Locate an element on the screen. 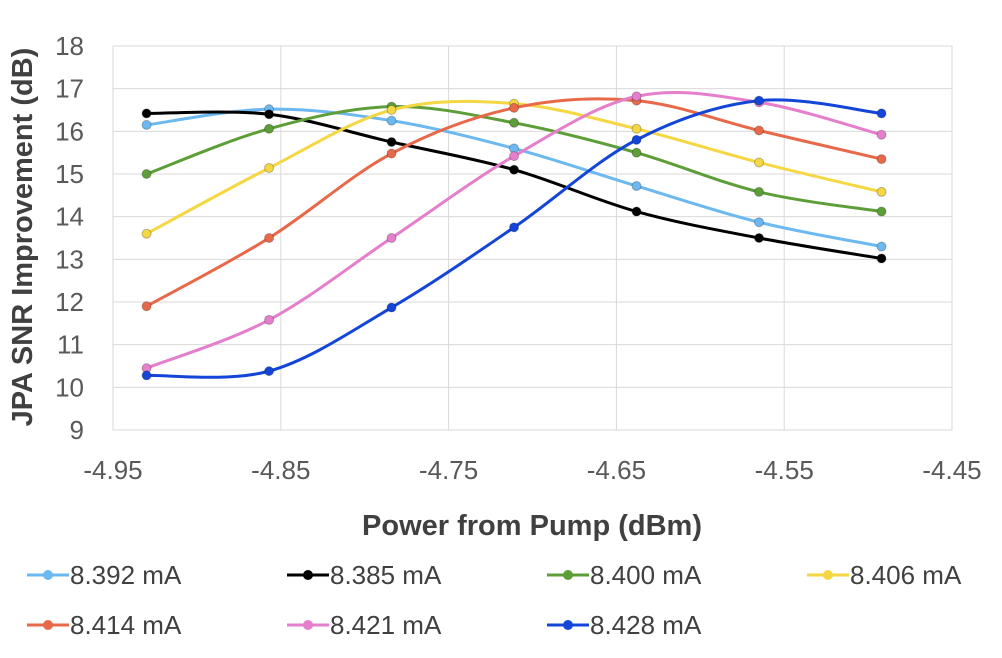  y-tick-label: 18 is located at coordinates (69, 46).